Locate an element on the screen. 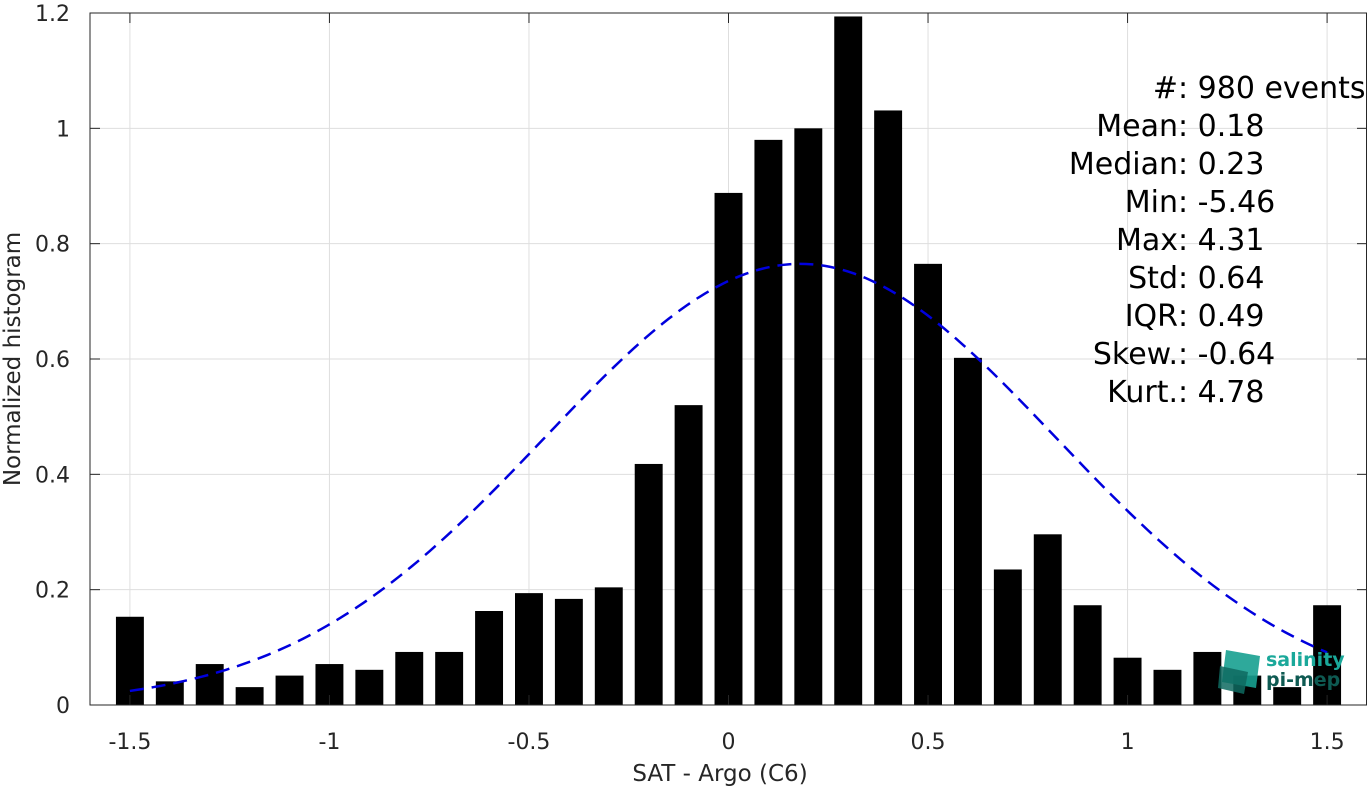 Image resolution: width=1367 pixels, height=787 pixels. stat-label: # is located at coordinates (1165, 88).